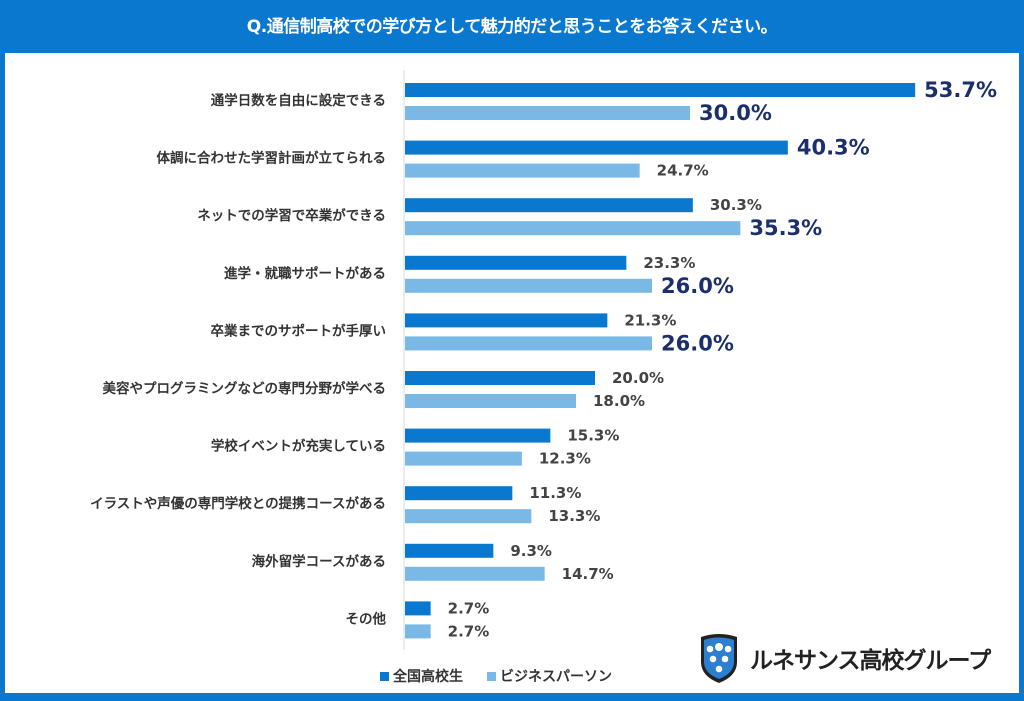 The image size is (1024, 701). What do you see at coordinates (299, 330) in the screenshot?
I see `category-label: 卒業までのサポートが手厚い` at bounding box center [299, 330].